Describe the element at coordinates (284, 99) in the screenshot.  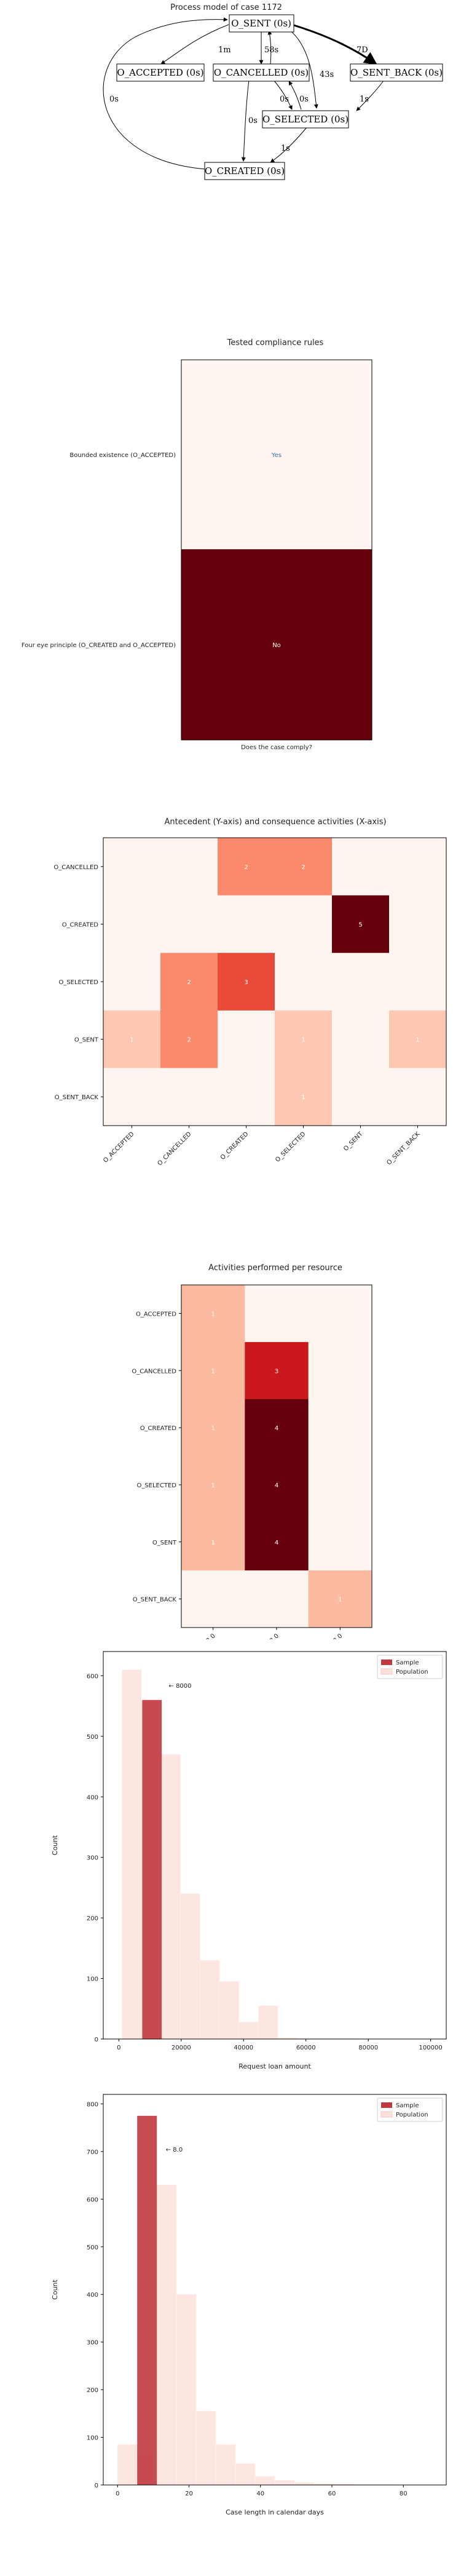
I see `edge-label-cancelled-selected: 0s` at that location.